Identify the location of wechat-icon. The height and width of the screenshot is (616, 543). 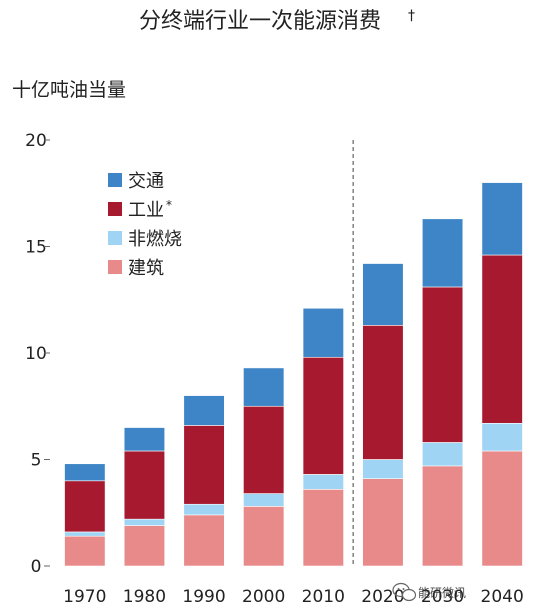
(404, 592).